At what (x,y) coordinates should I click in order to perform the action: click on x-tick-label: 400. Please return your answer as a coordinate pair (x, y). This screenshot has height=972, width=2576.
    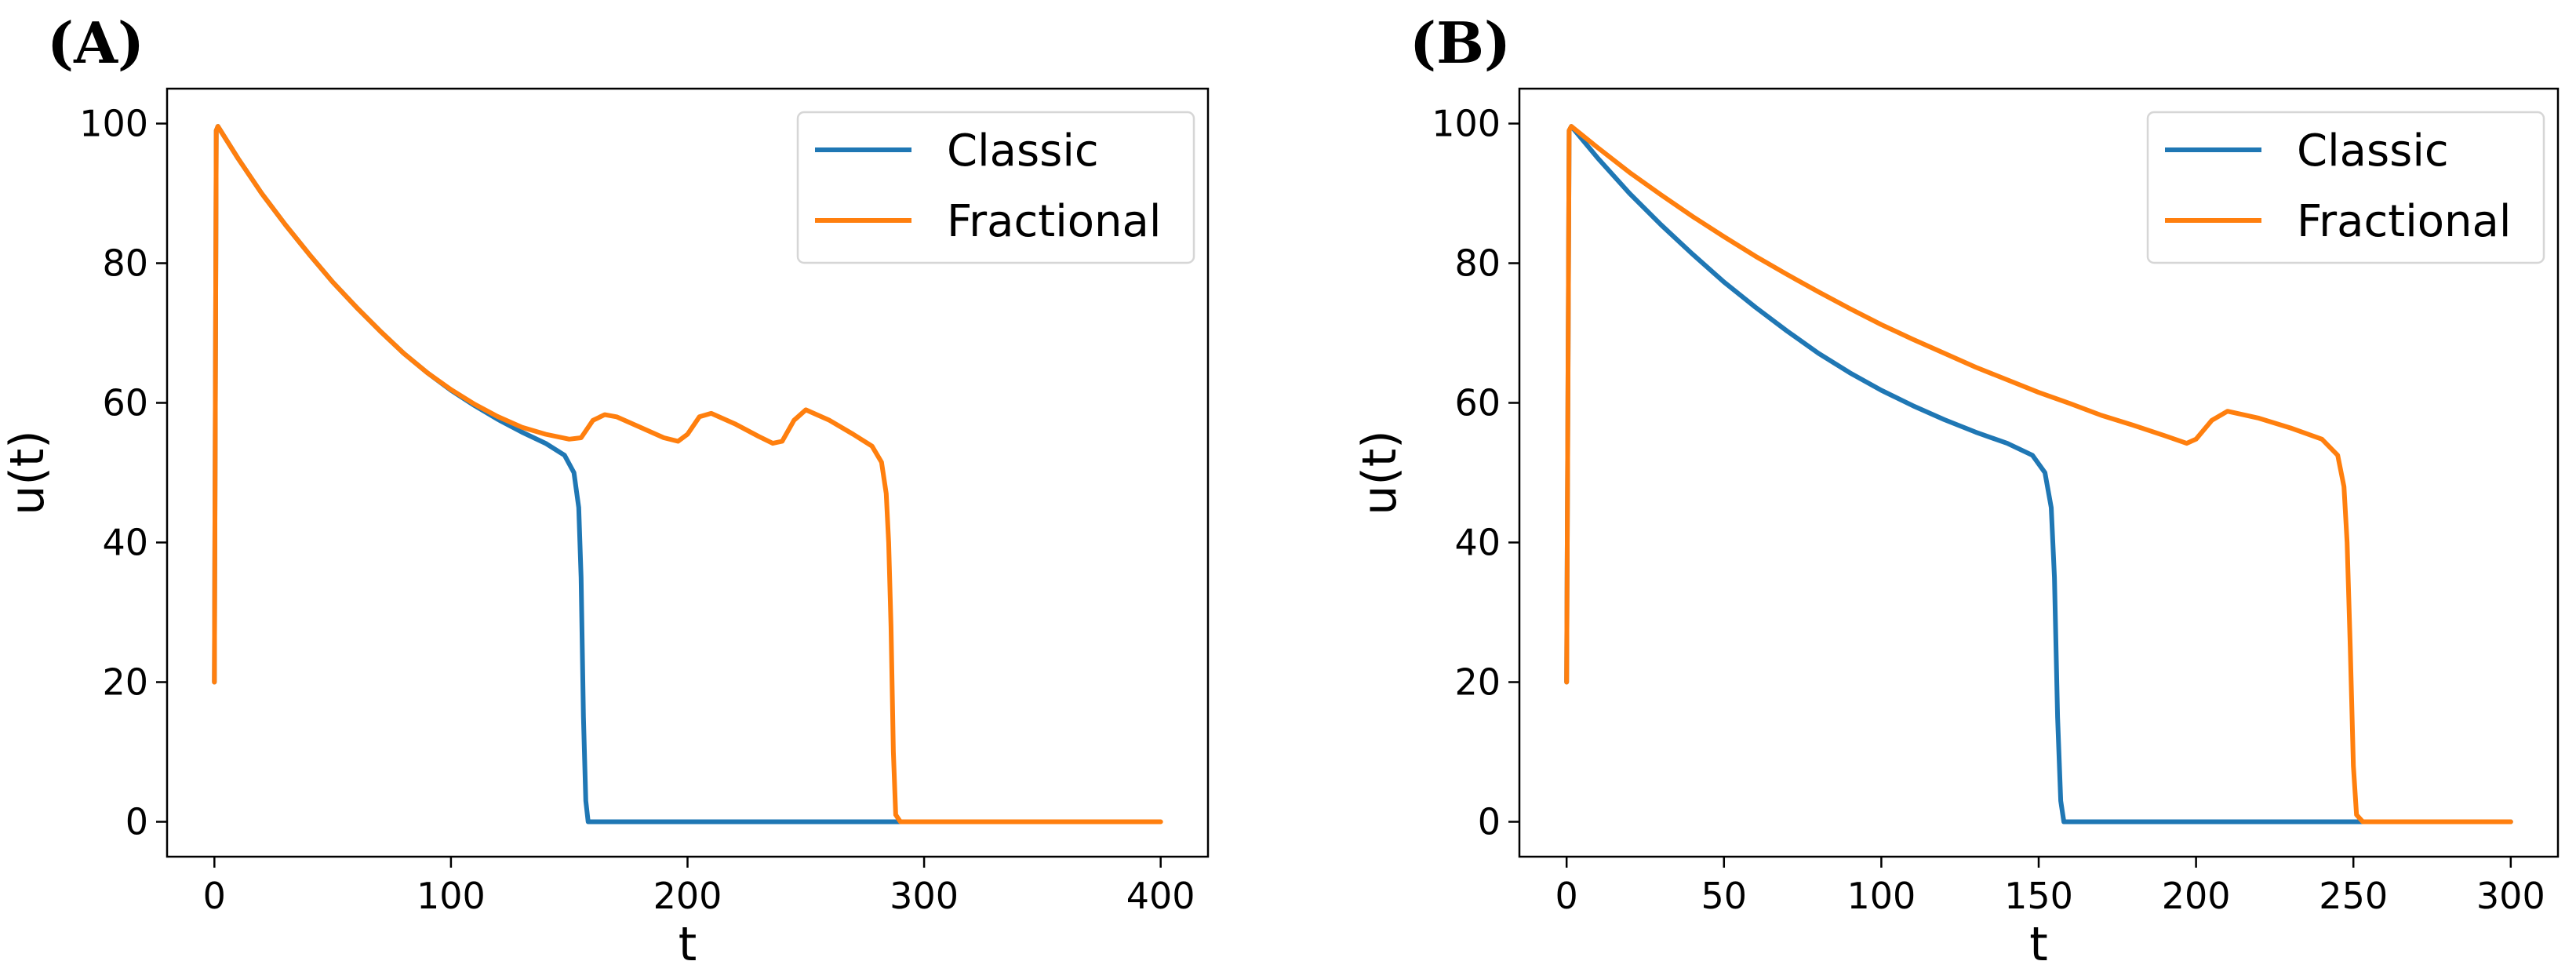
    Looking at the image, I should click on (1160, 896).